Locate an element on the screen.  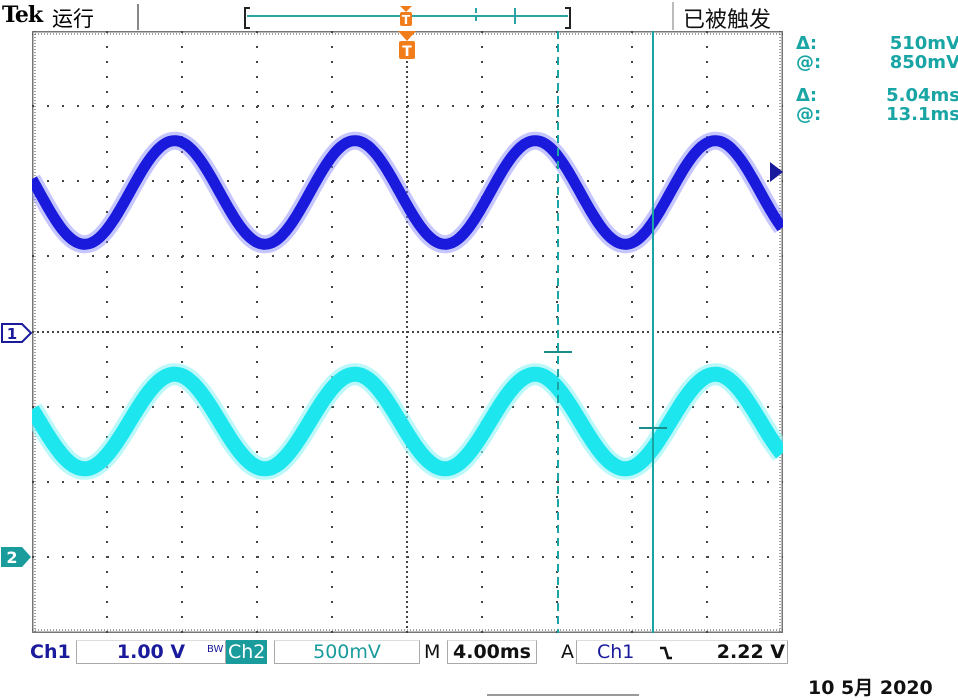
record-position-bar: T is located at coordinates (407, 17).